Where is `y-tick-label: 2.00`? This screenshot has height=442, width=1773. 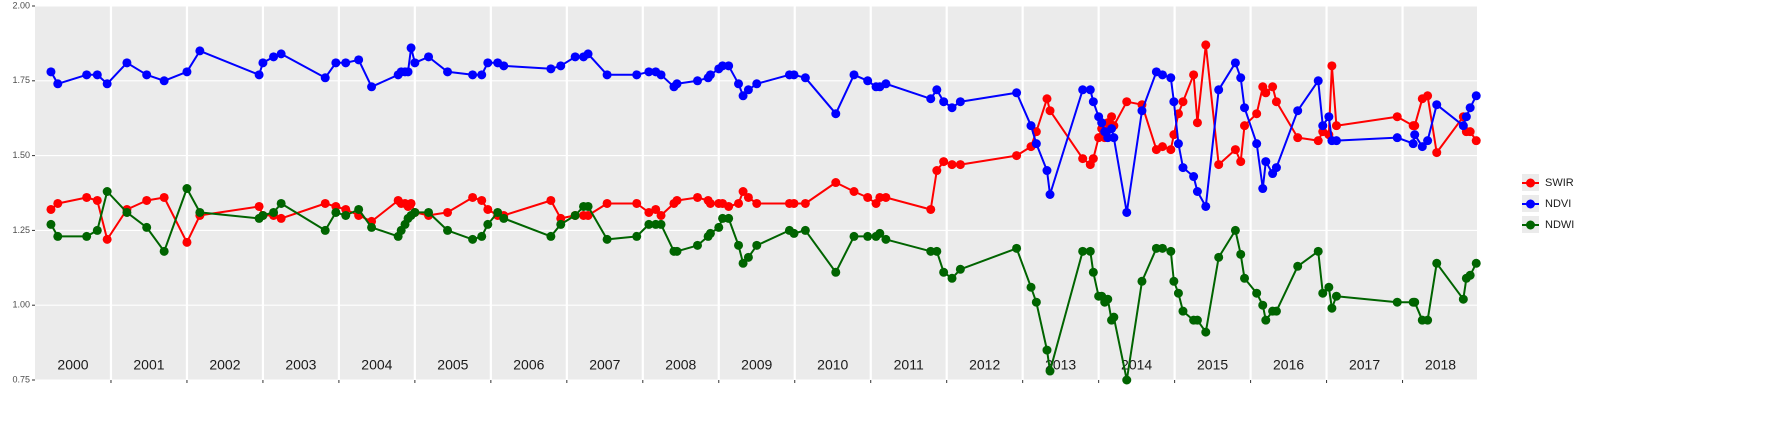 y-tick-label: 2.00 is located at coordinates (21, 5).